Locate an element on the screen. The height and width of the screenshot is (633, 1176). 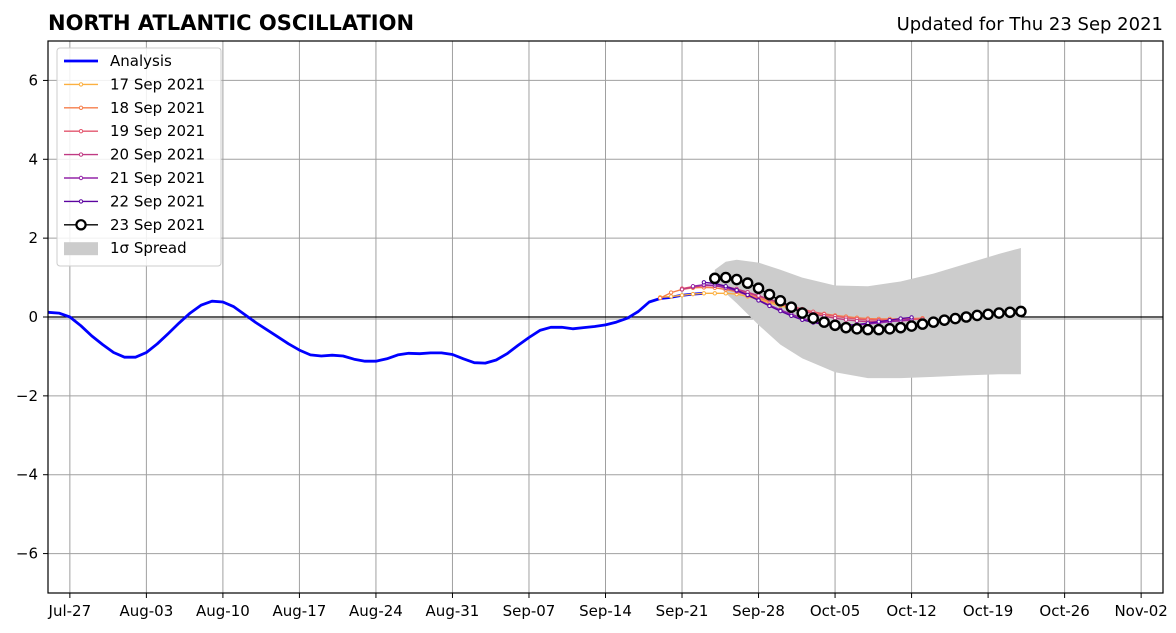
legend-label: 1σ Spread is located at coordinates (148, 248).